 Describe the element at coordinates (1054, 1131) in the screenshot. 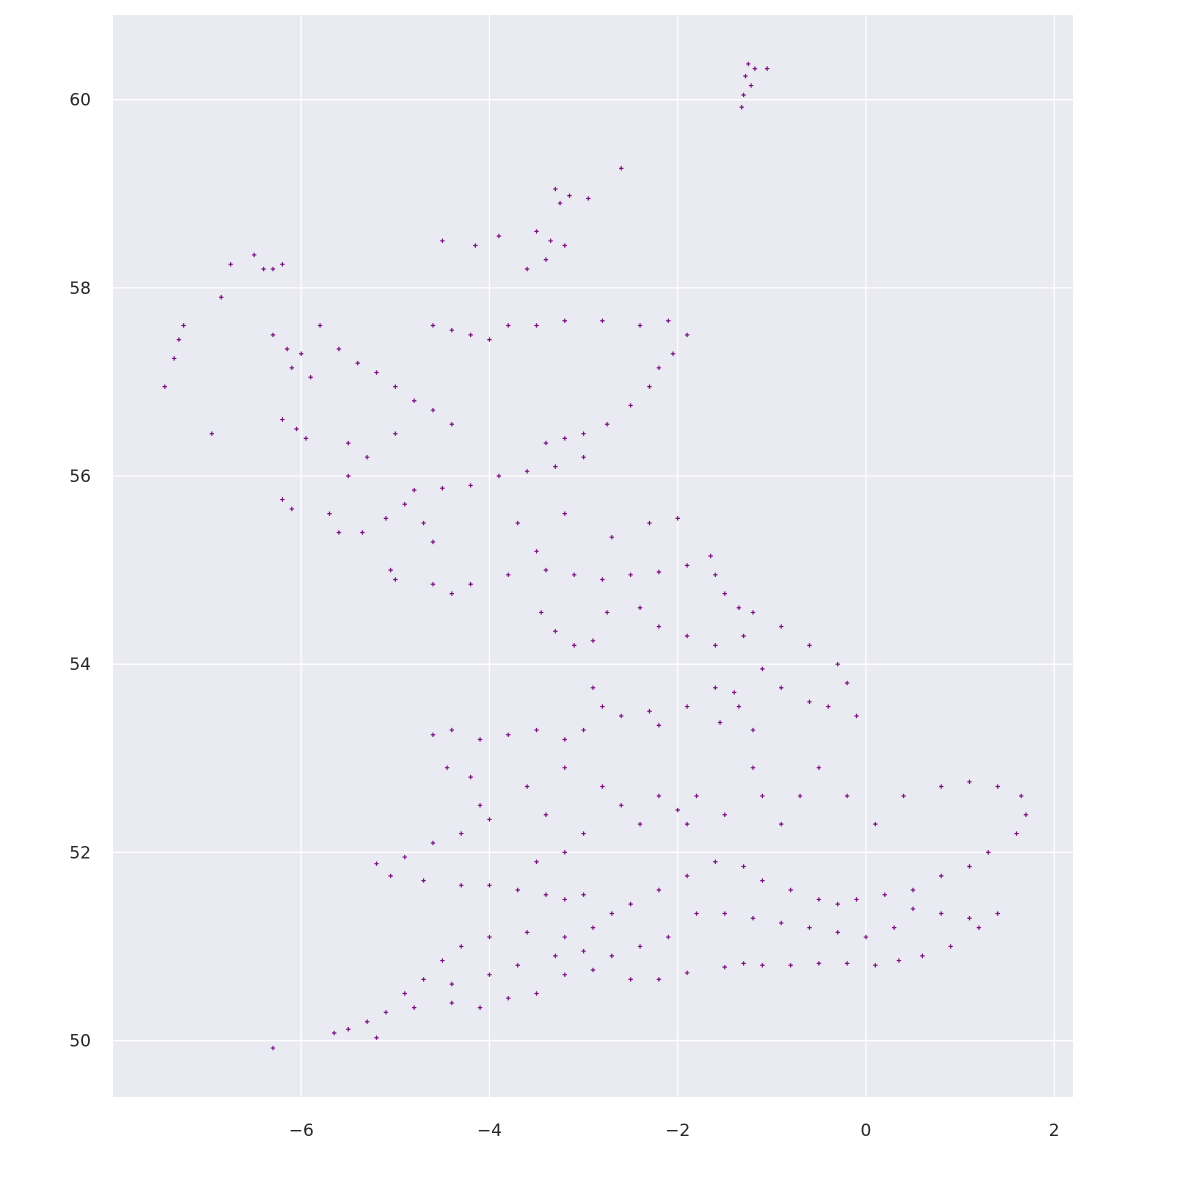

I see `x-tick-label: 2` at that location.